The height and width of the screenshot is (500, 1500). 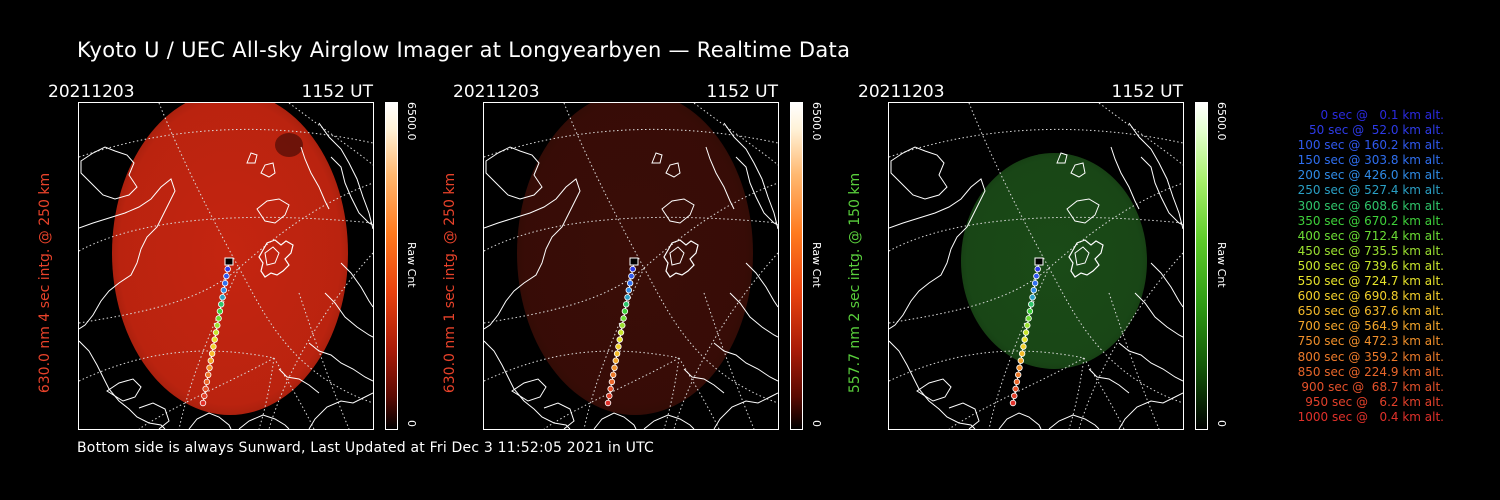 I want to click on legend-row: 250 sec @ 527.4 km alt., so click(x=1368, y=190).